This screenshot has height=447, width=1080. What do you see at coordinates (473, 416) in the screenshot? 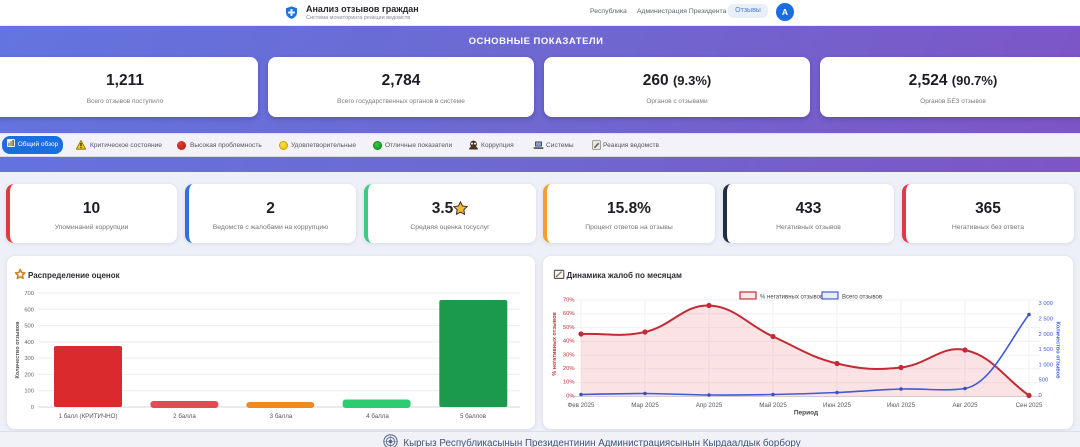
I see `svg-text: 5 баллов` at bounding box center [473, 416].